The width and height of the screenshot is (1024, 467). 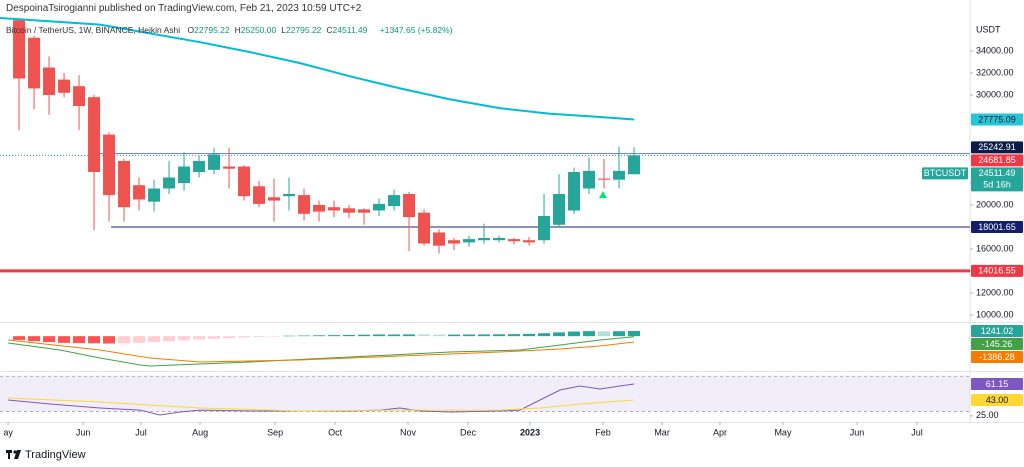 I want to click on currency-label: USDT, so click(x=988, y=29).